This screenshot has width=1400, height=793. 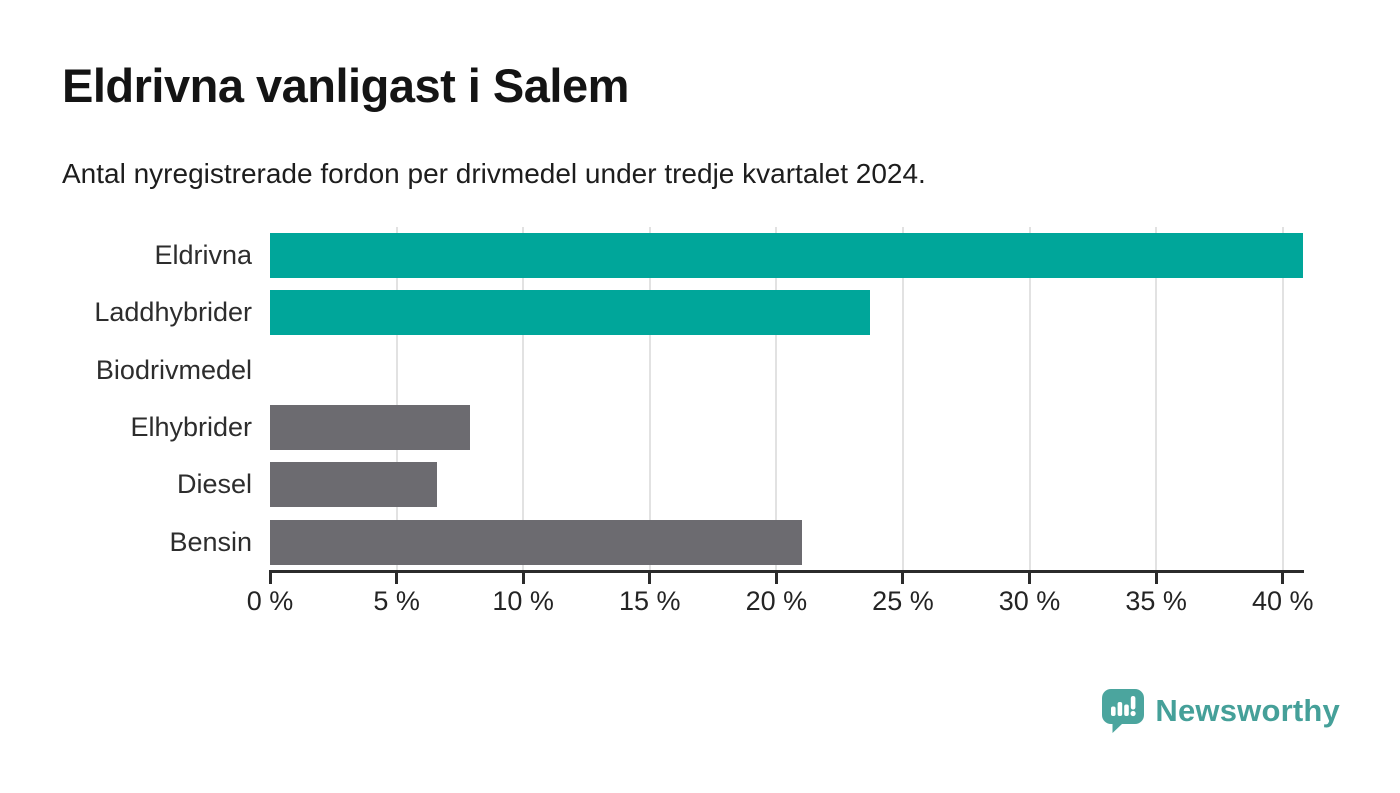 I want to click on axis-tick-label: 0 %, so click(x=270, y=601).